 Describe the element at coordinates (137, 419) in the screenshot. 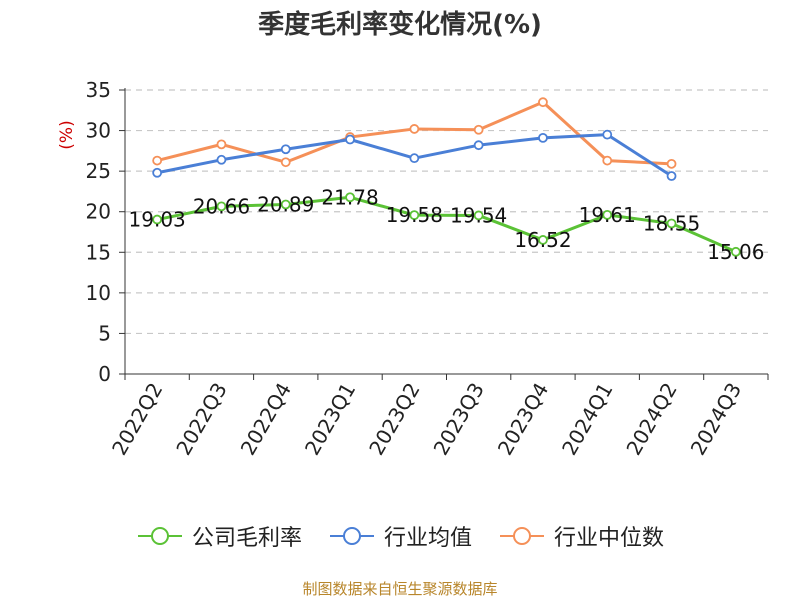

I see `x-tick-label: 2022Q2` at that location.